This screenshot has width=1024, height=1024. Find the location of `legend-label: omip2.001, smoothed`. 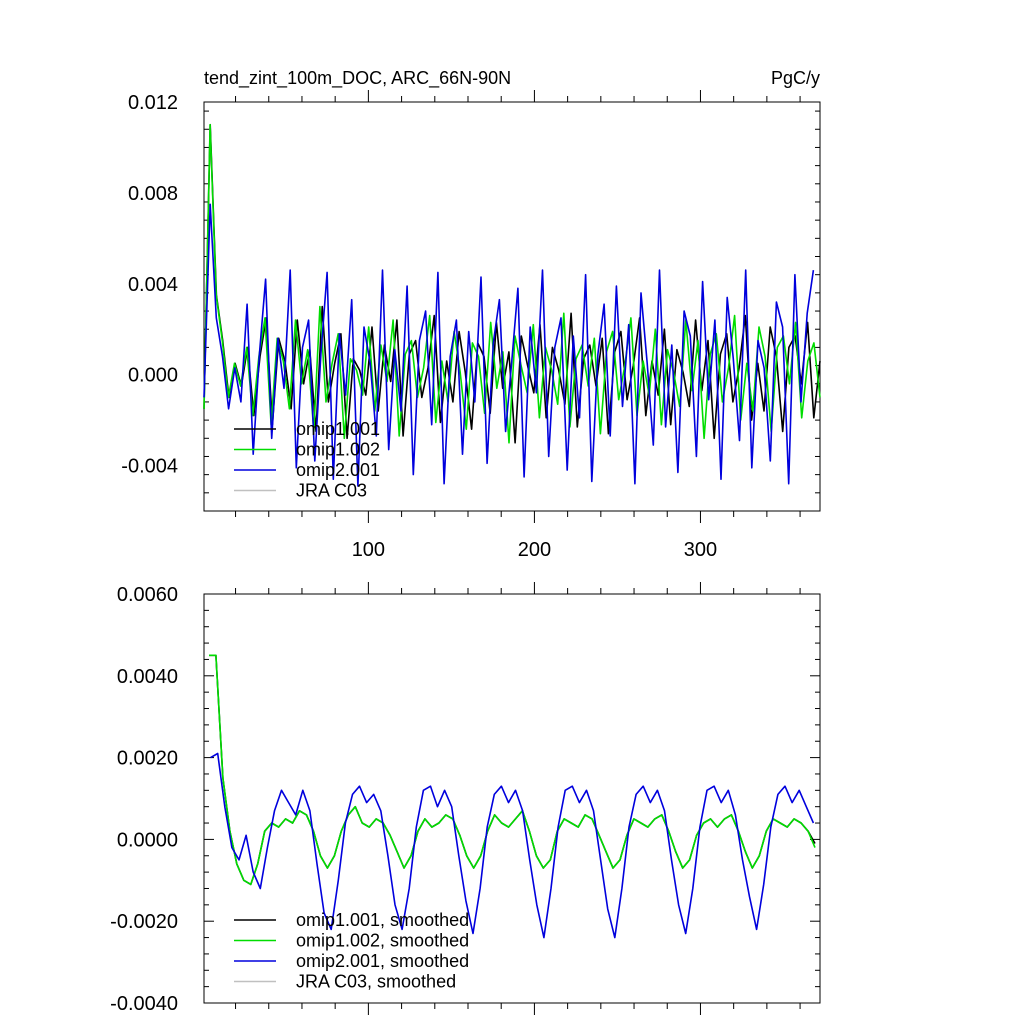

legend-label: omip2.001, smoothed is located at coordinates (382, 961).